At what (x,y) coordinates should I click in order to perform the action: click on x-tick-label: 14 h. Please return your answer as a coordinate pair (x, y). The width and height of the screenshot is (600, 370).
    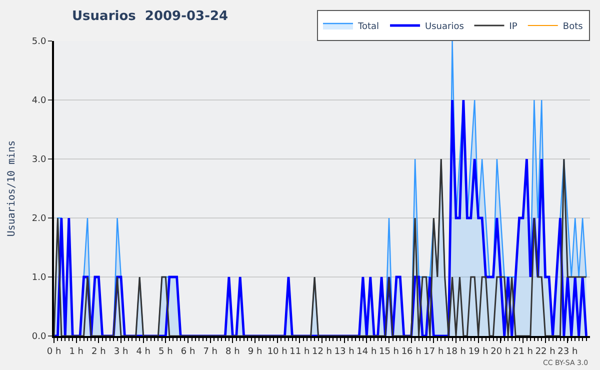
    Looking at the image, I should click on (366, 351).